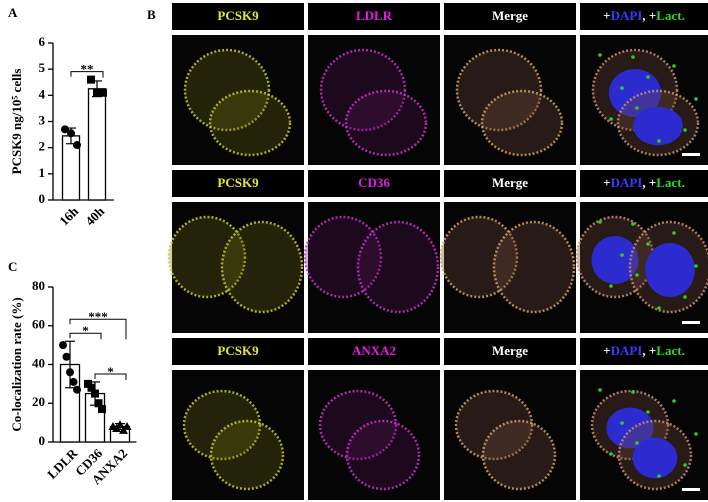  I want to click on y-tick-label: 6, so click(42, 41).